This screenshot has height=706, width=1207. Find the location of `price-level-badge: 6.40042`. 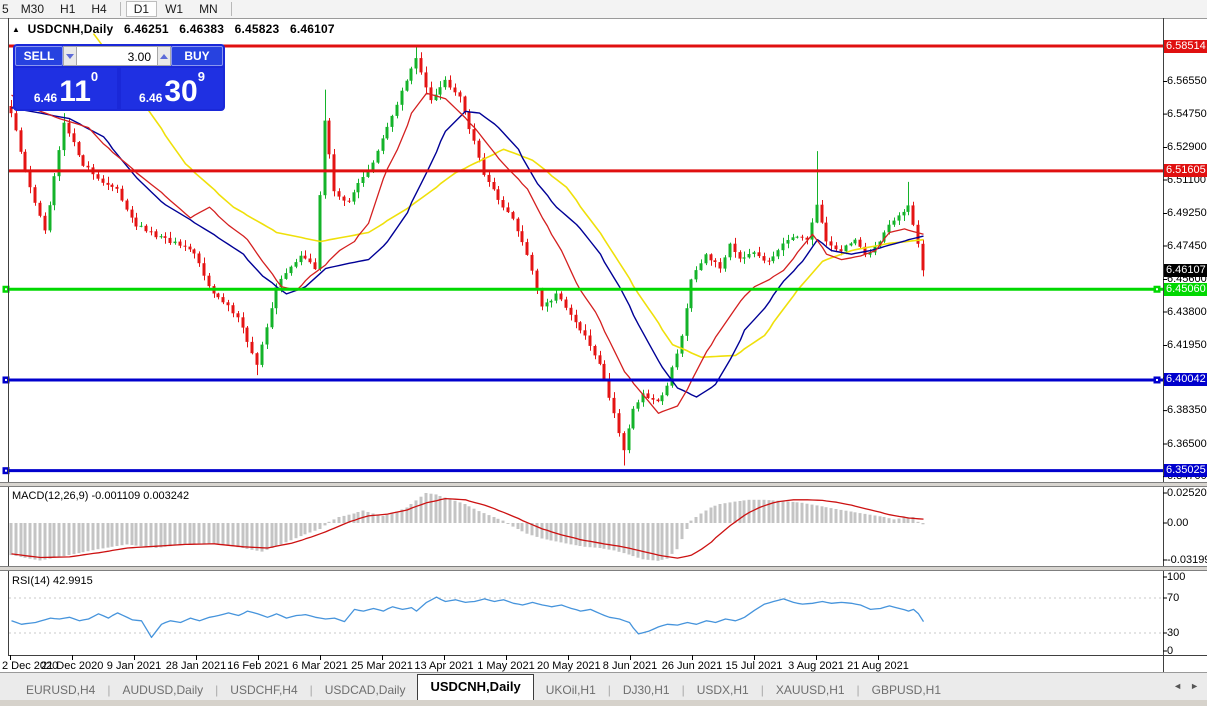

price-level-badge: 6.40042 is located at coordinates (1185, 380).